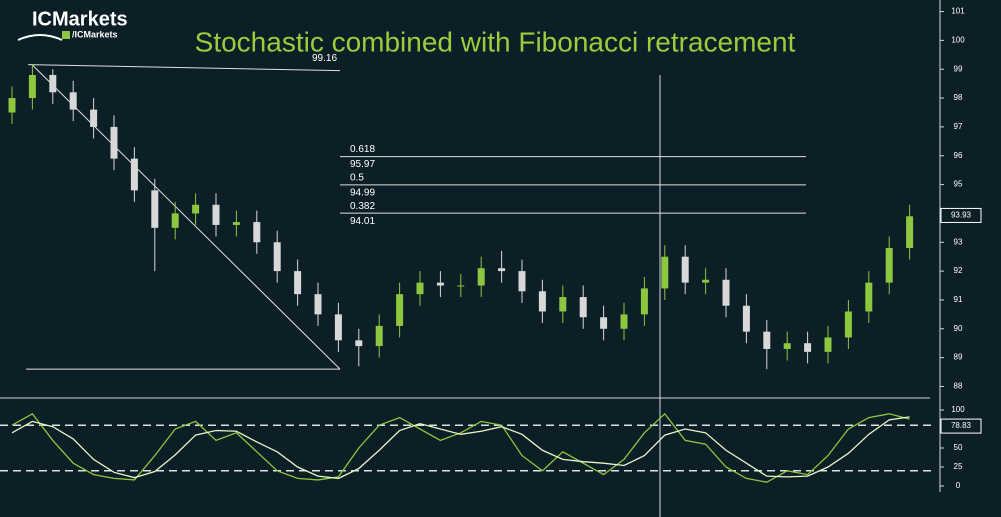 The height and width of the screenshot is (517, 1001). What do you see at coordinates (362, 164) in the screenshot?
I see `fib-price: 95.97` at bounding box center [362, 164].